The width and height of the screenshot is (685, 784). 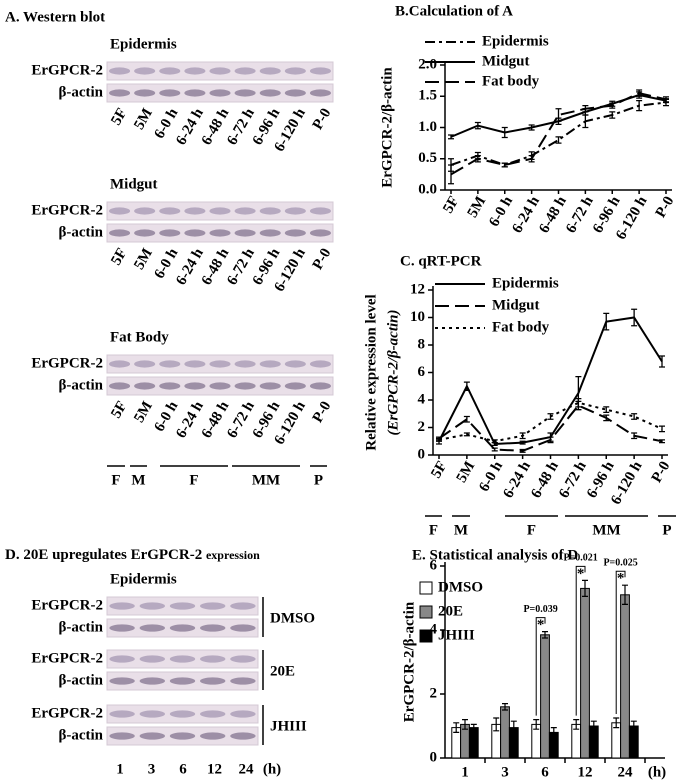 I want to click on panel-d-title: D. 20E upregulates ErGPCR-2 expression, so click(x=132, y=555).